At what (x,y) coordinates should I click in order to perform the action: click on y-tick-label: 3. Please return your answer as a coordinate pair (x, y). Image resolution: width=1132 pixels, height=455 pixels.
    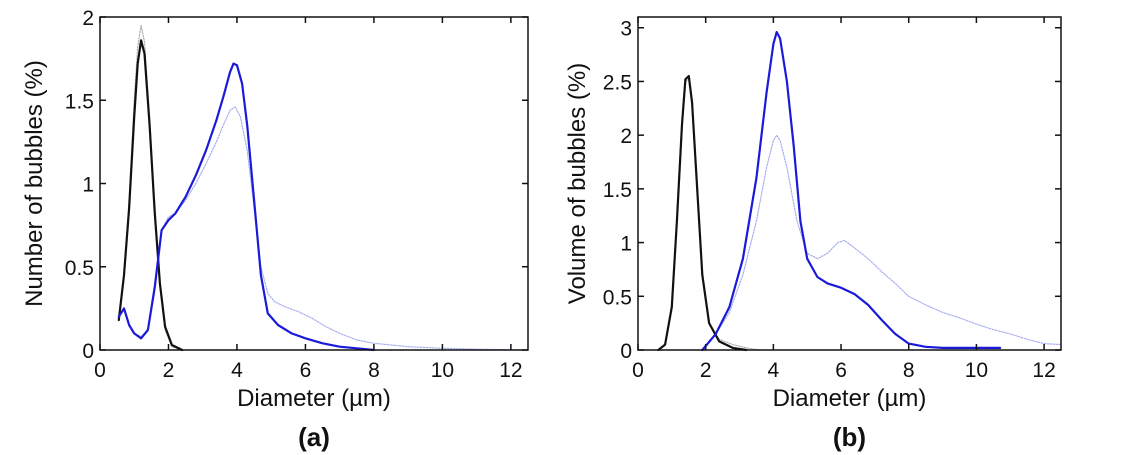
    Looking at the image, I should click on (626, 29).